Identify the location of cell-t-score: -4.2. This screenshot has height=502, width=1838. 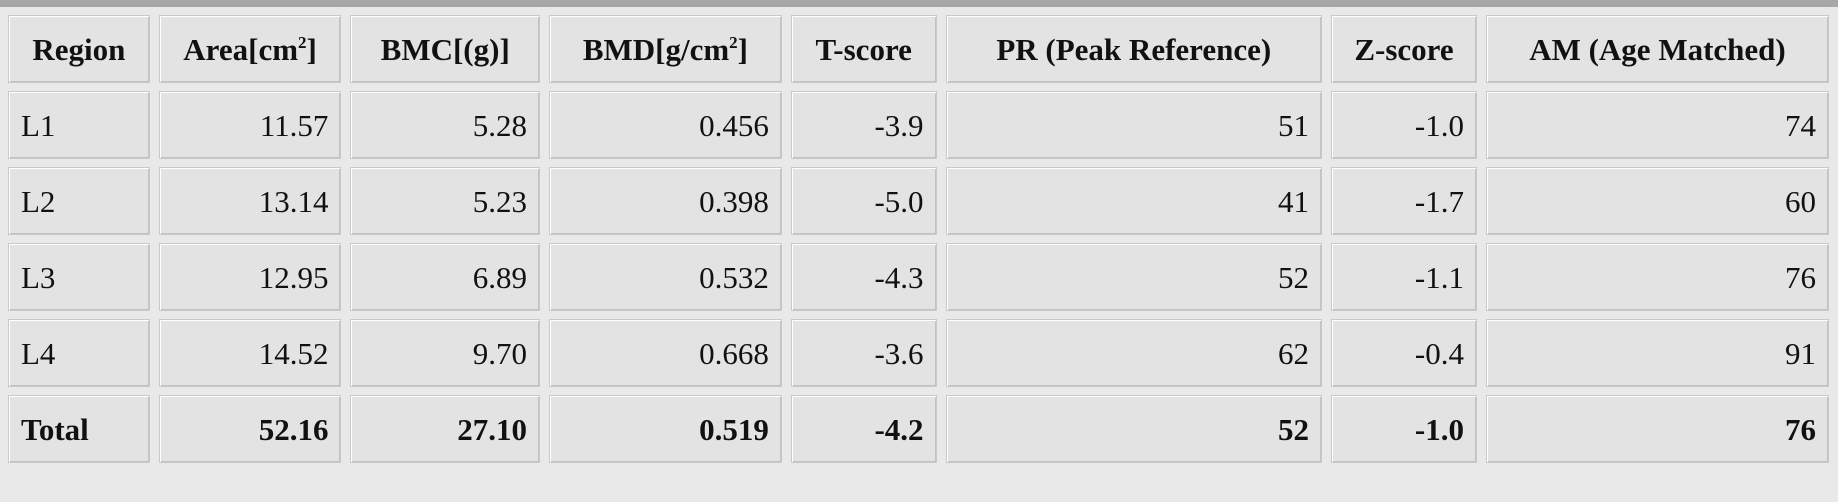
(863, 429).